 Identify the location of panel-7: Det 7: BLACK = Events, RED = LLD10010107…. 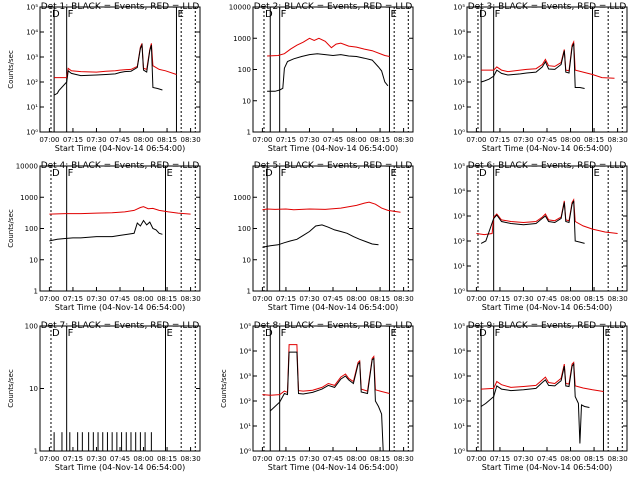
(104, 396).